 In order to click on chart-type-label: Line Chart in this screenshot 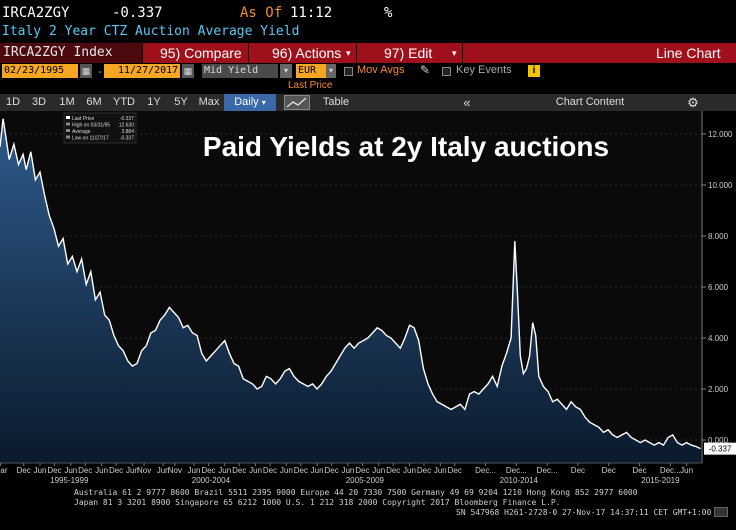, I will do `click(688, 53)`.